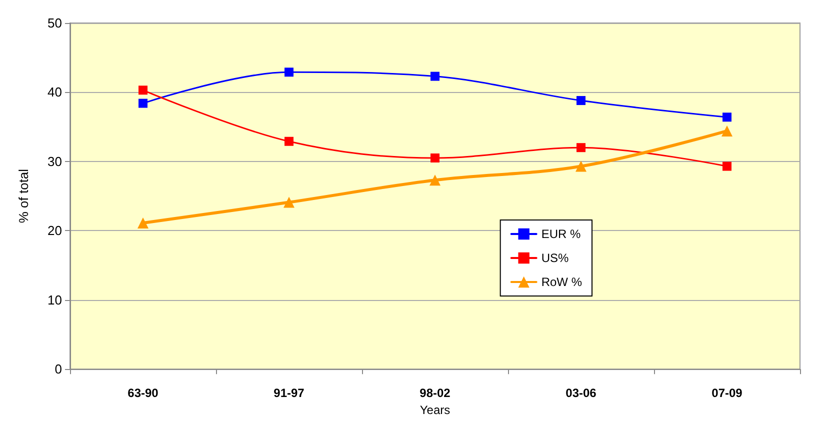 The image size is (817, 421). What do you see at coordinates (289, 393) in the screenshot?
I see `x-tick-label: 91-97` at bounding box center [289, 393].